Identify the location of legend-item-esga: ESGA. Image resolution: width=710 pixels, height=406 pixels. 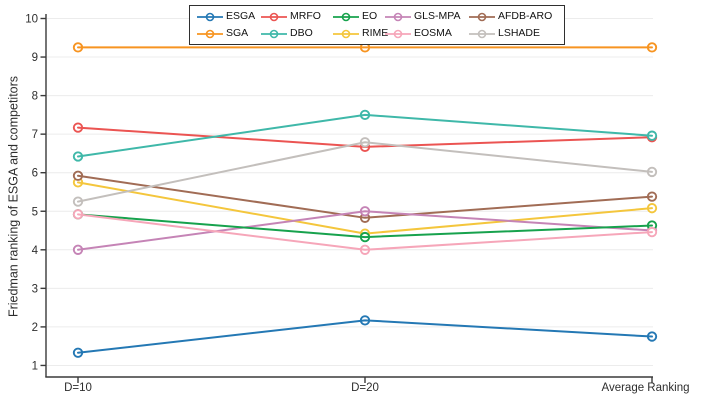
(229, 16).